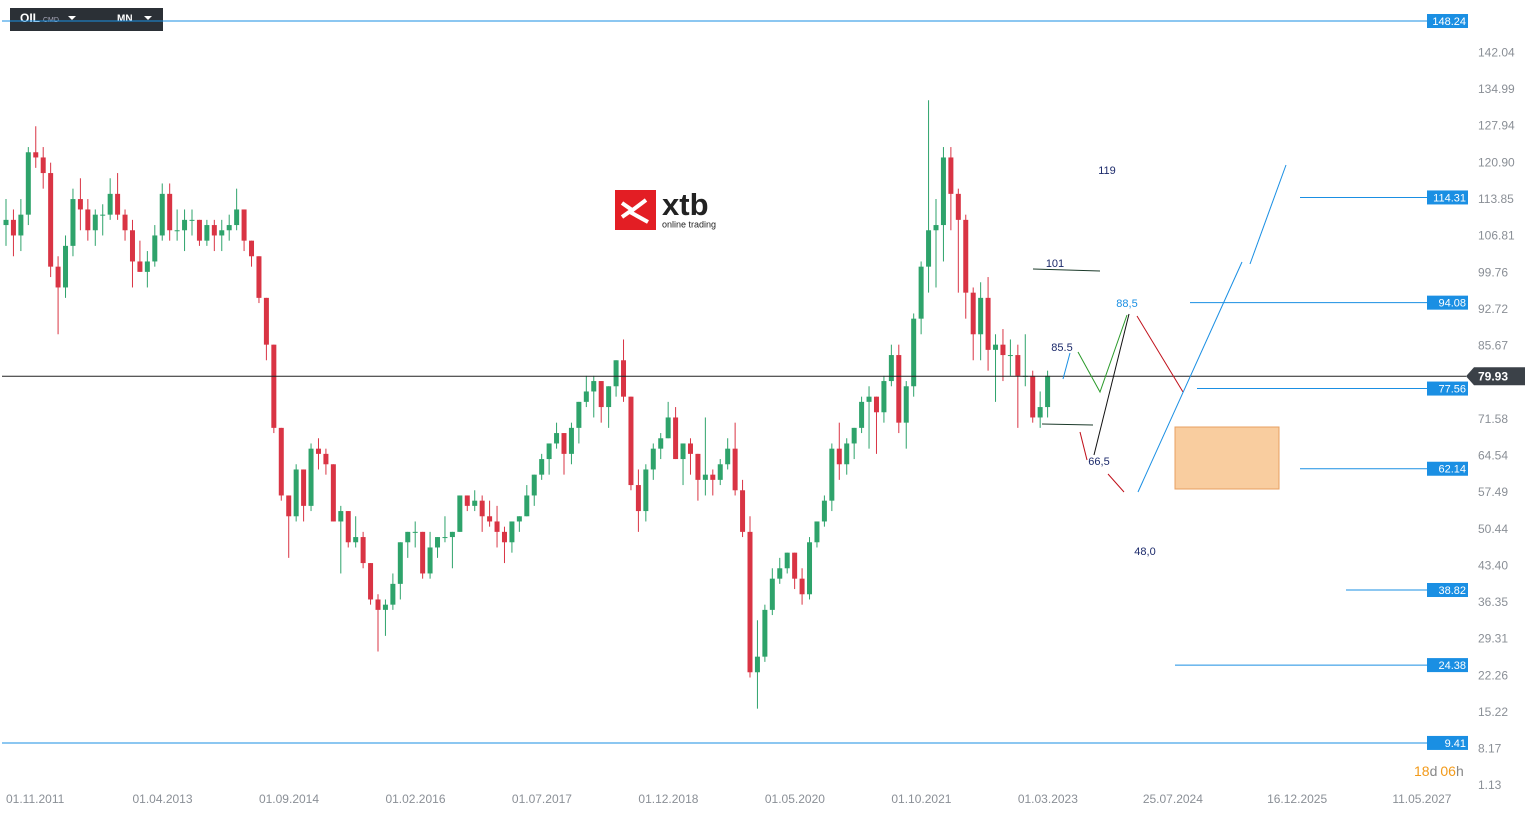  I want to click on y-tick-label: 113.85, so click(1496, 199).